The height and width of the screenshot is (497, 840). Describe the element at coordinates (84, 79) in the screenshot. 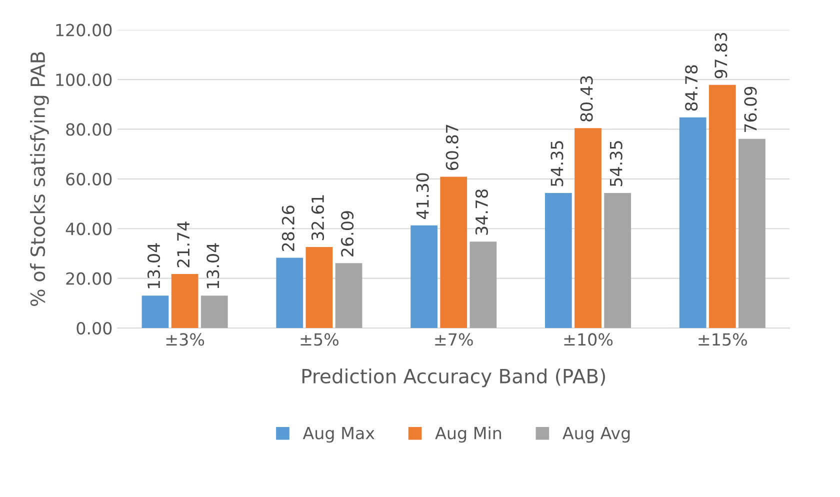

I see `y-tick-label: 100.00` at that location.